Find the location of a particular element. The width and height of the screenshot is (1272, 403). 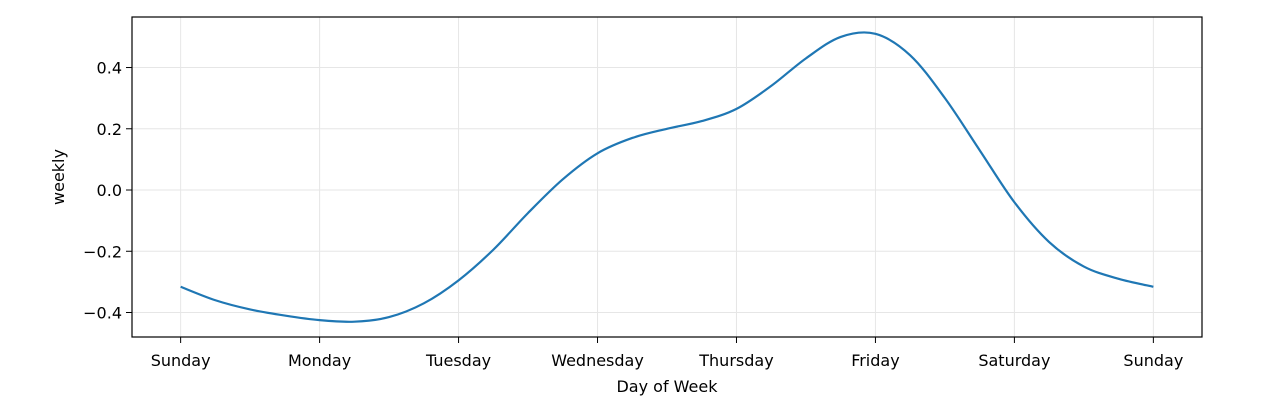

x-tick-label: Friday is located at coordinates (875, 360).